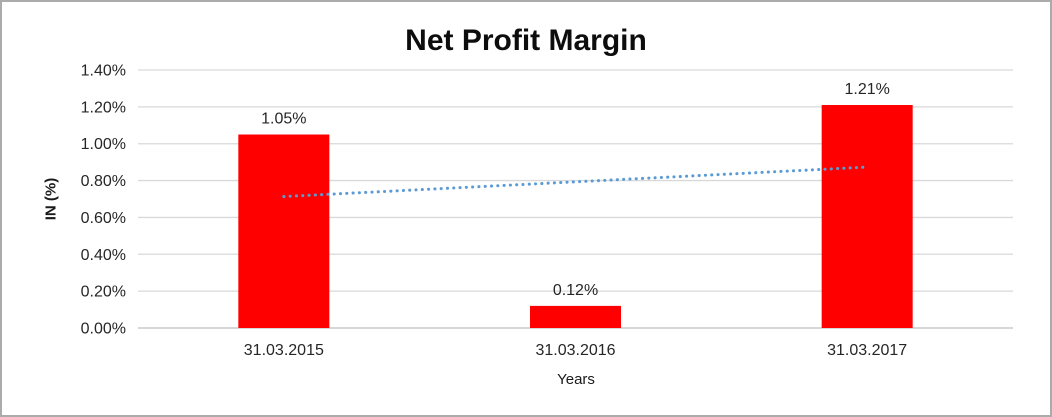 Image resolution: width=1052 pixels, height=417 pixels. Describe the element at coordinates (866, 89) in the screenshot. I see `bar-data-label: 1.21%` at that location.